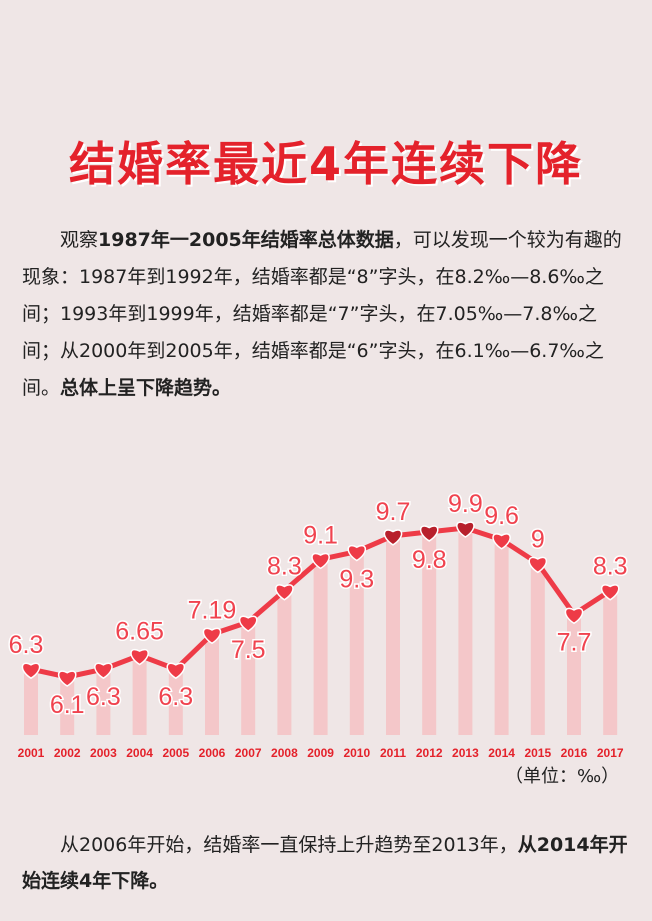 Image resolution: width=652 pixels, height=921 pixels. What do you see at coordinates (429, 560) in the screenshot?
I see `data-label-2012: 9.8` at bounding box center [429, 560].